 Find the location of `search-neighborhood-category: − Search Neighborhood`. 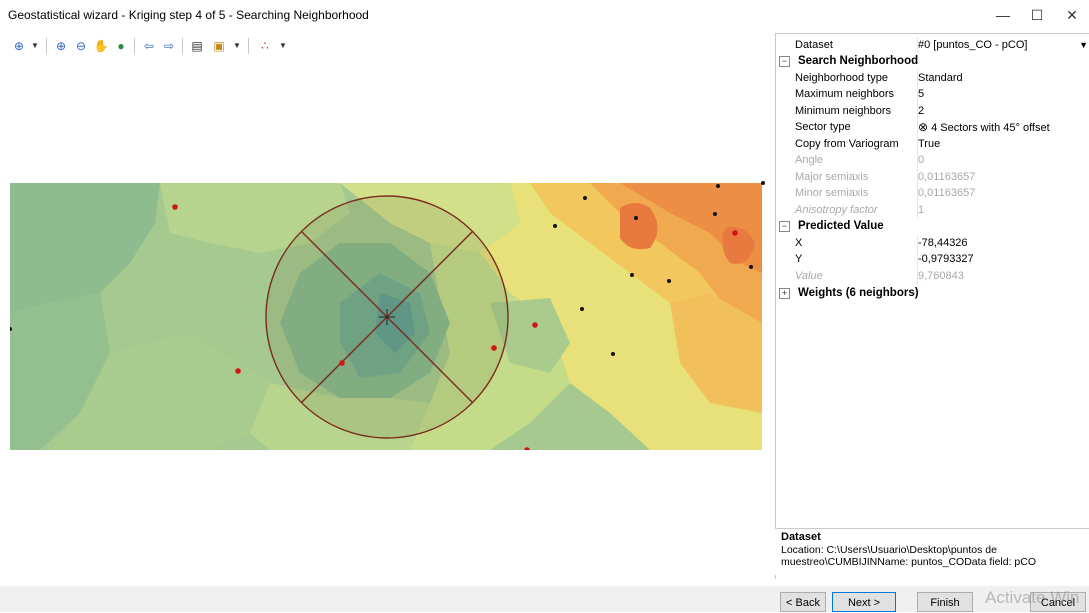

search-neighborhood-category: − Search Neighborhood is located at coordinates (932, 61).